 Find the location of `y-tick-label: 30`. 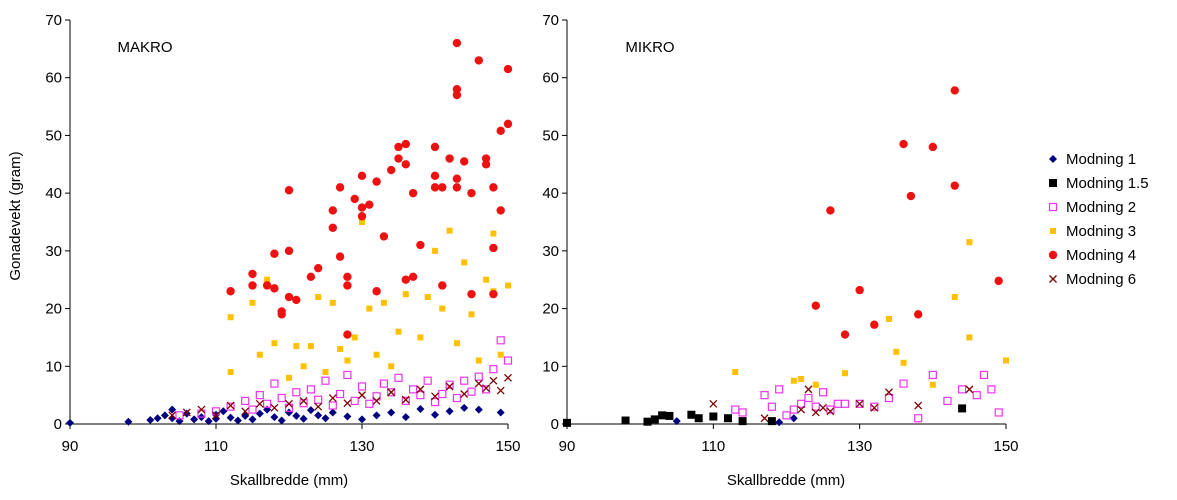

y-tick-label: 30 is located at coordinates (53, 251).